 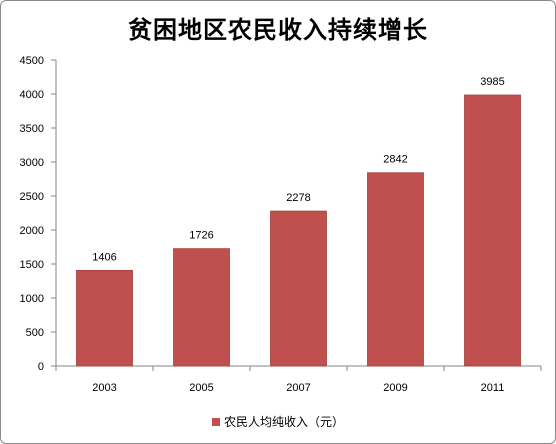 What do you see at coordinates (104, 318) in the screenshot?
I see `bar-2003` at bounding box center [104, 318].